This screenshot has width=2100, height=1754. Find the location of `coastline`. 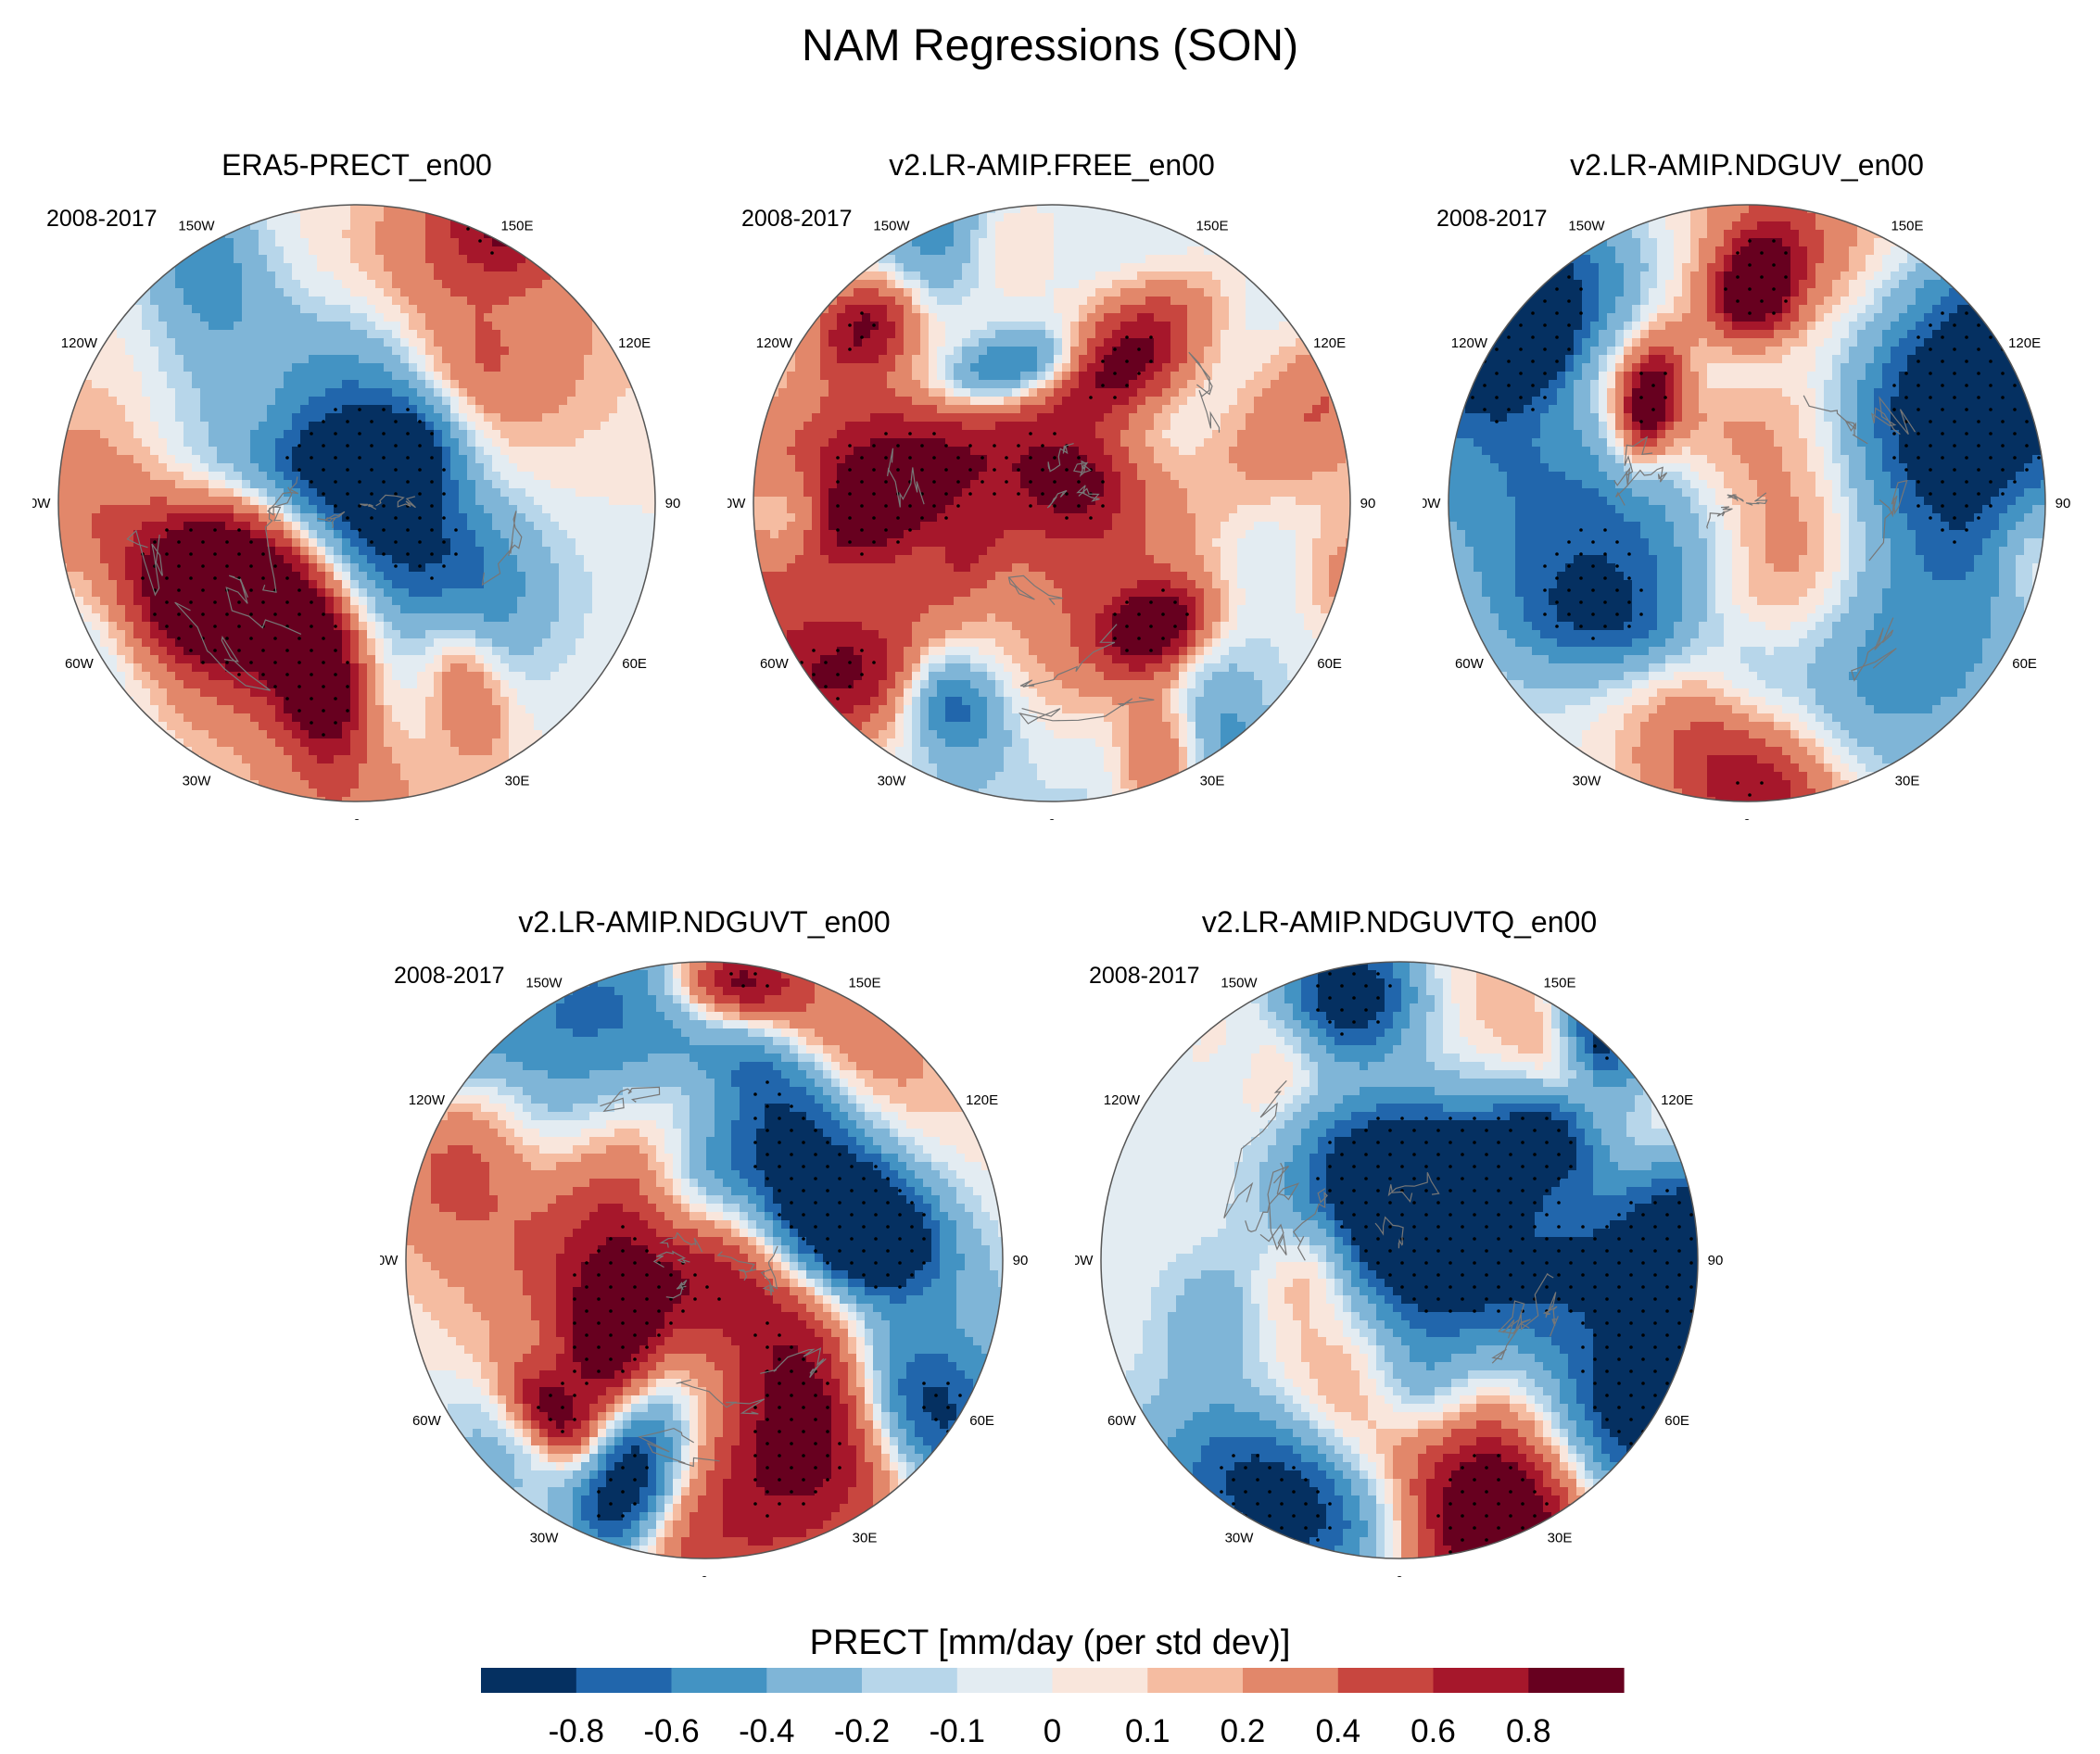

coastline is located at coordinates (277, 539).